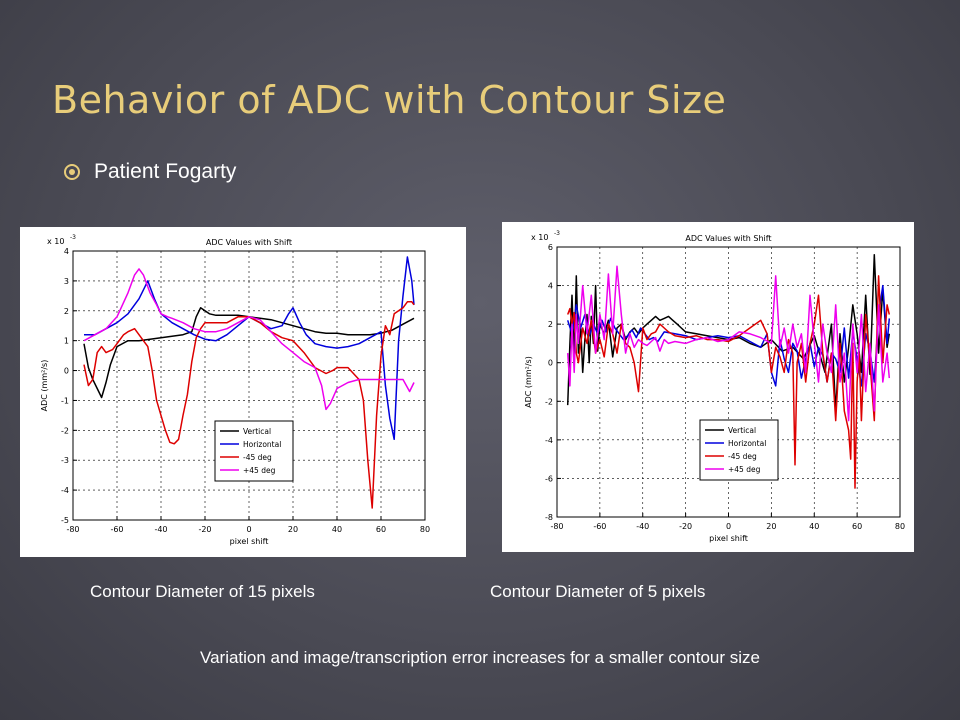 The height and width of the screenshot is (720, 960). I want to click on chart0-y-tick-label: -3, so click(65, 460).